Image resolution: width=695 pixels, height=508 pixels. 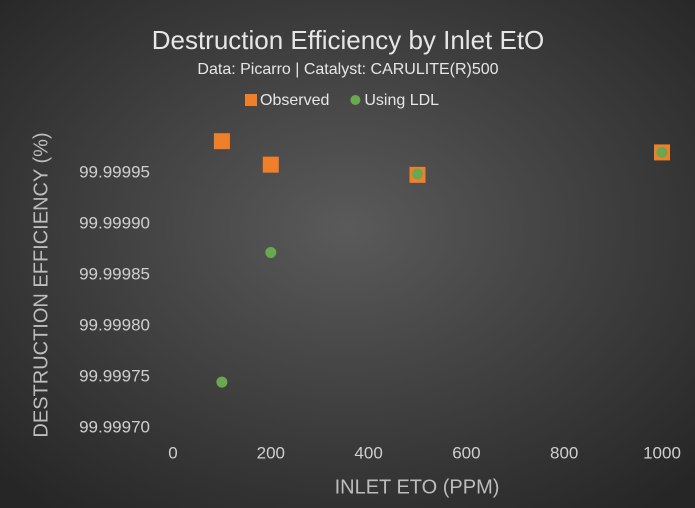 I want to click on y-tick-label: 99.99985, so click(x=114, y=273).